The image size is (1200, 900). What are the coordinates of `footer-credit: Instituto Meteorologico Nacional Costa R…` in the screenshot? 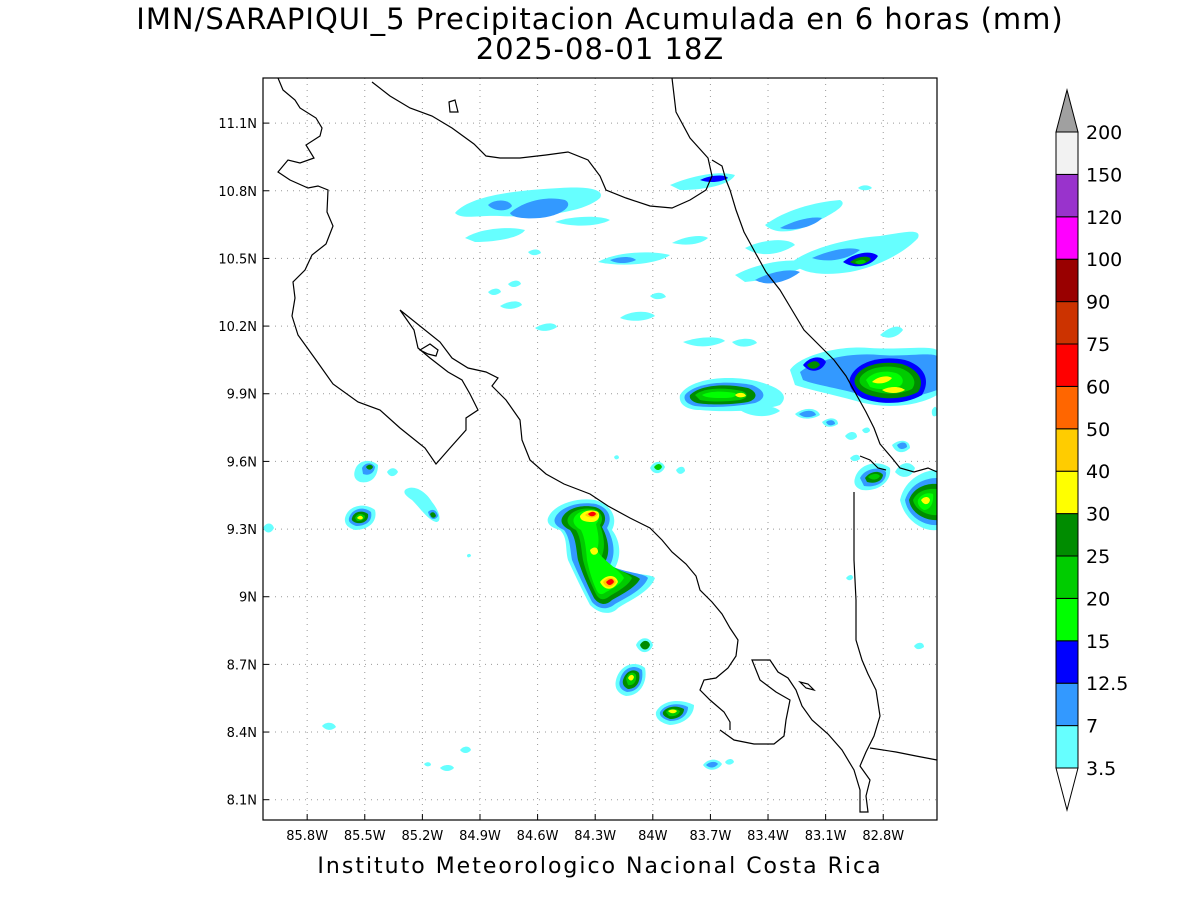 It's located at (600, 866).